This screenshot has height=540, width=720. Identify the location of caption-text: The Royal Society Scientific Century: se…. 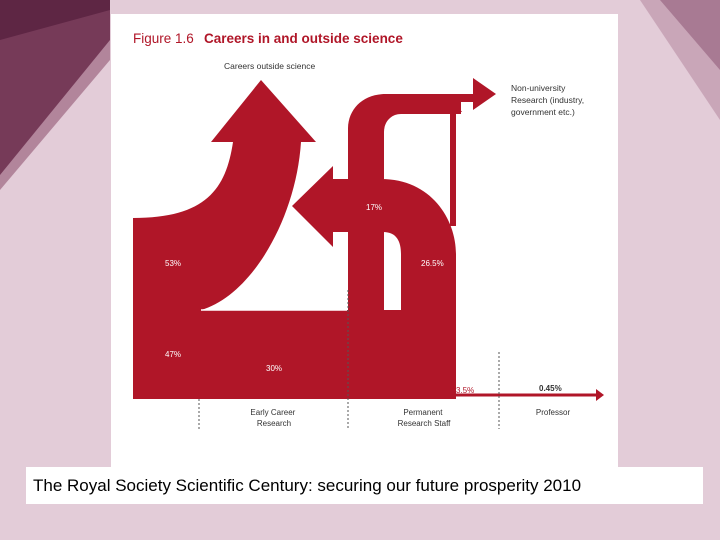
(307, 485).